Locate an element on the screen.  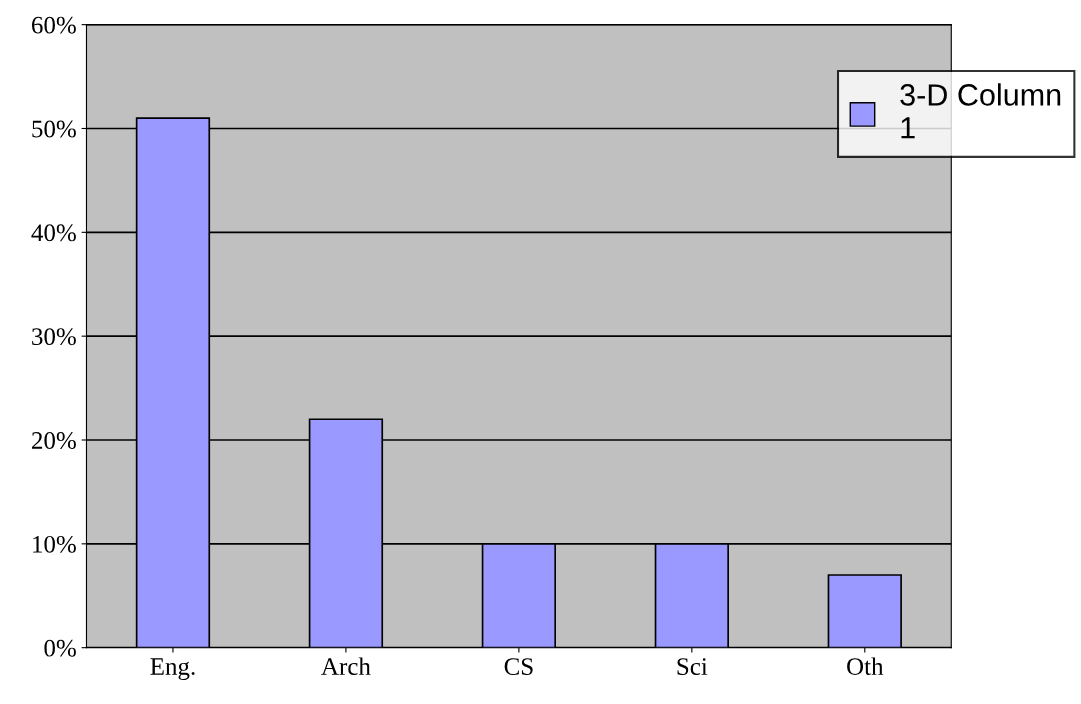
y-tick-label: 20% is located at coordinates (54, 440).